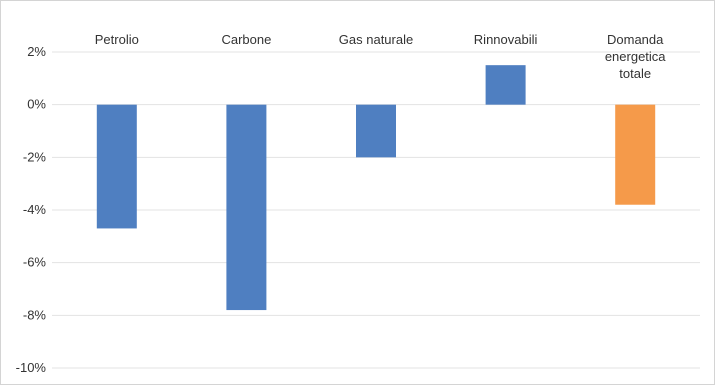  What do you see at coordinates (376, 131) in the screenshot?
I see `bar-gas-naturale` at bounding box center [376, 131].